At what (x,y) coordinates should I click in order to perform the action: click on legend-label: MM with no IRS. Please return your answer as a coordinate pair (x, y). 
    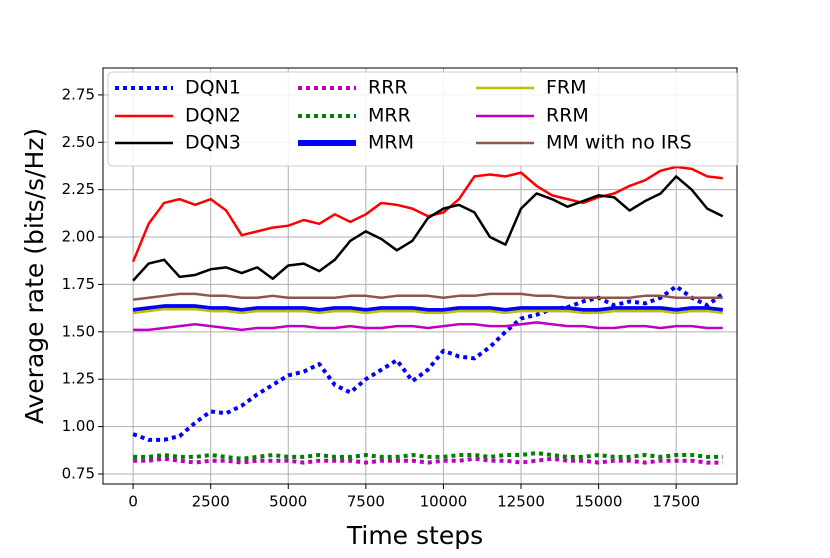
    Looking at the image, I should click on (619, 143).